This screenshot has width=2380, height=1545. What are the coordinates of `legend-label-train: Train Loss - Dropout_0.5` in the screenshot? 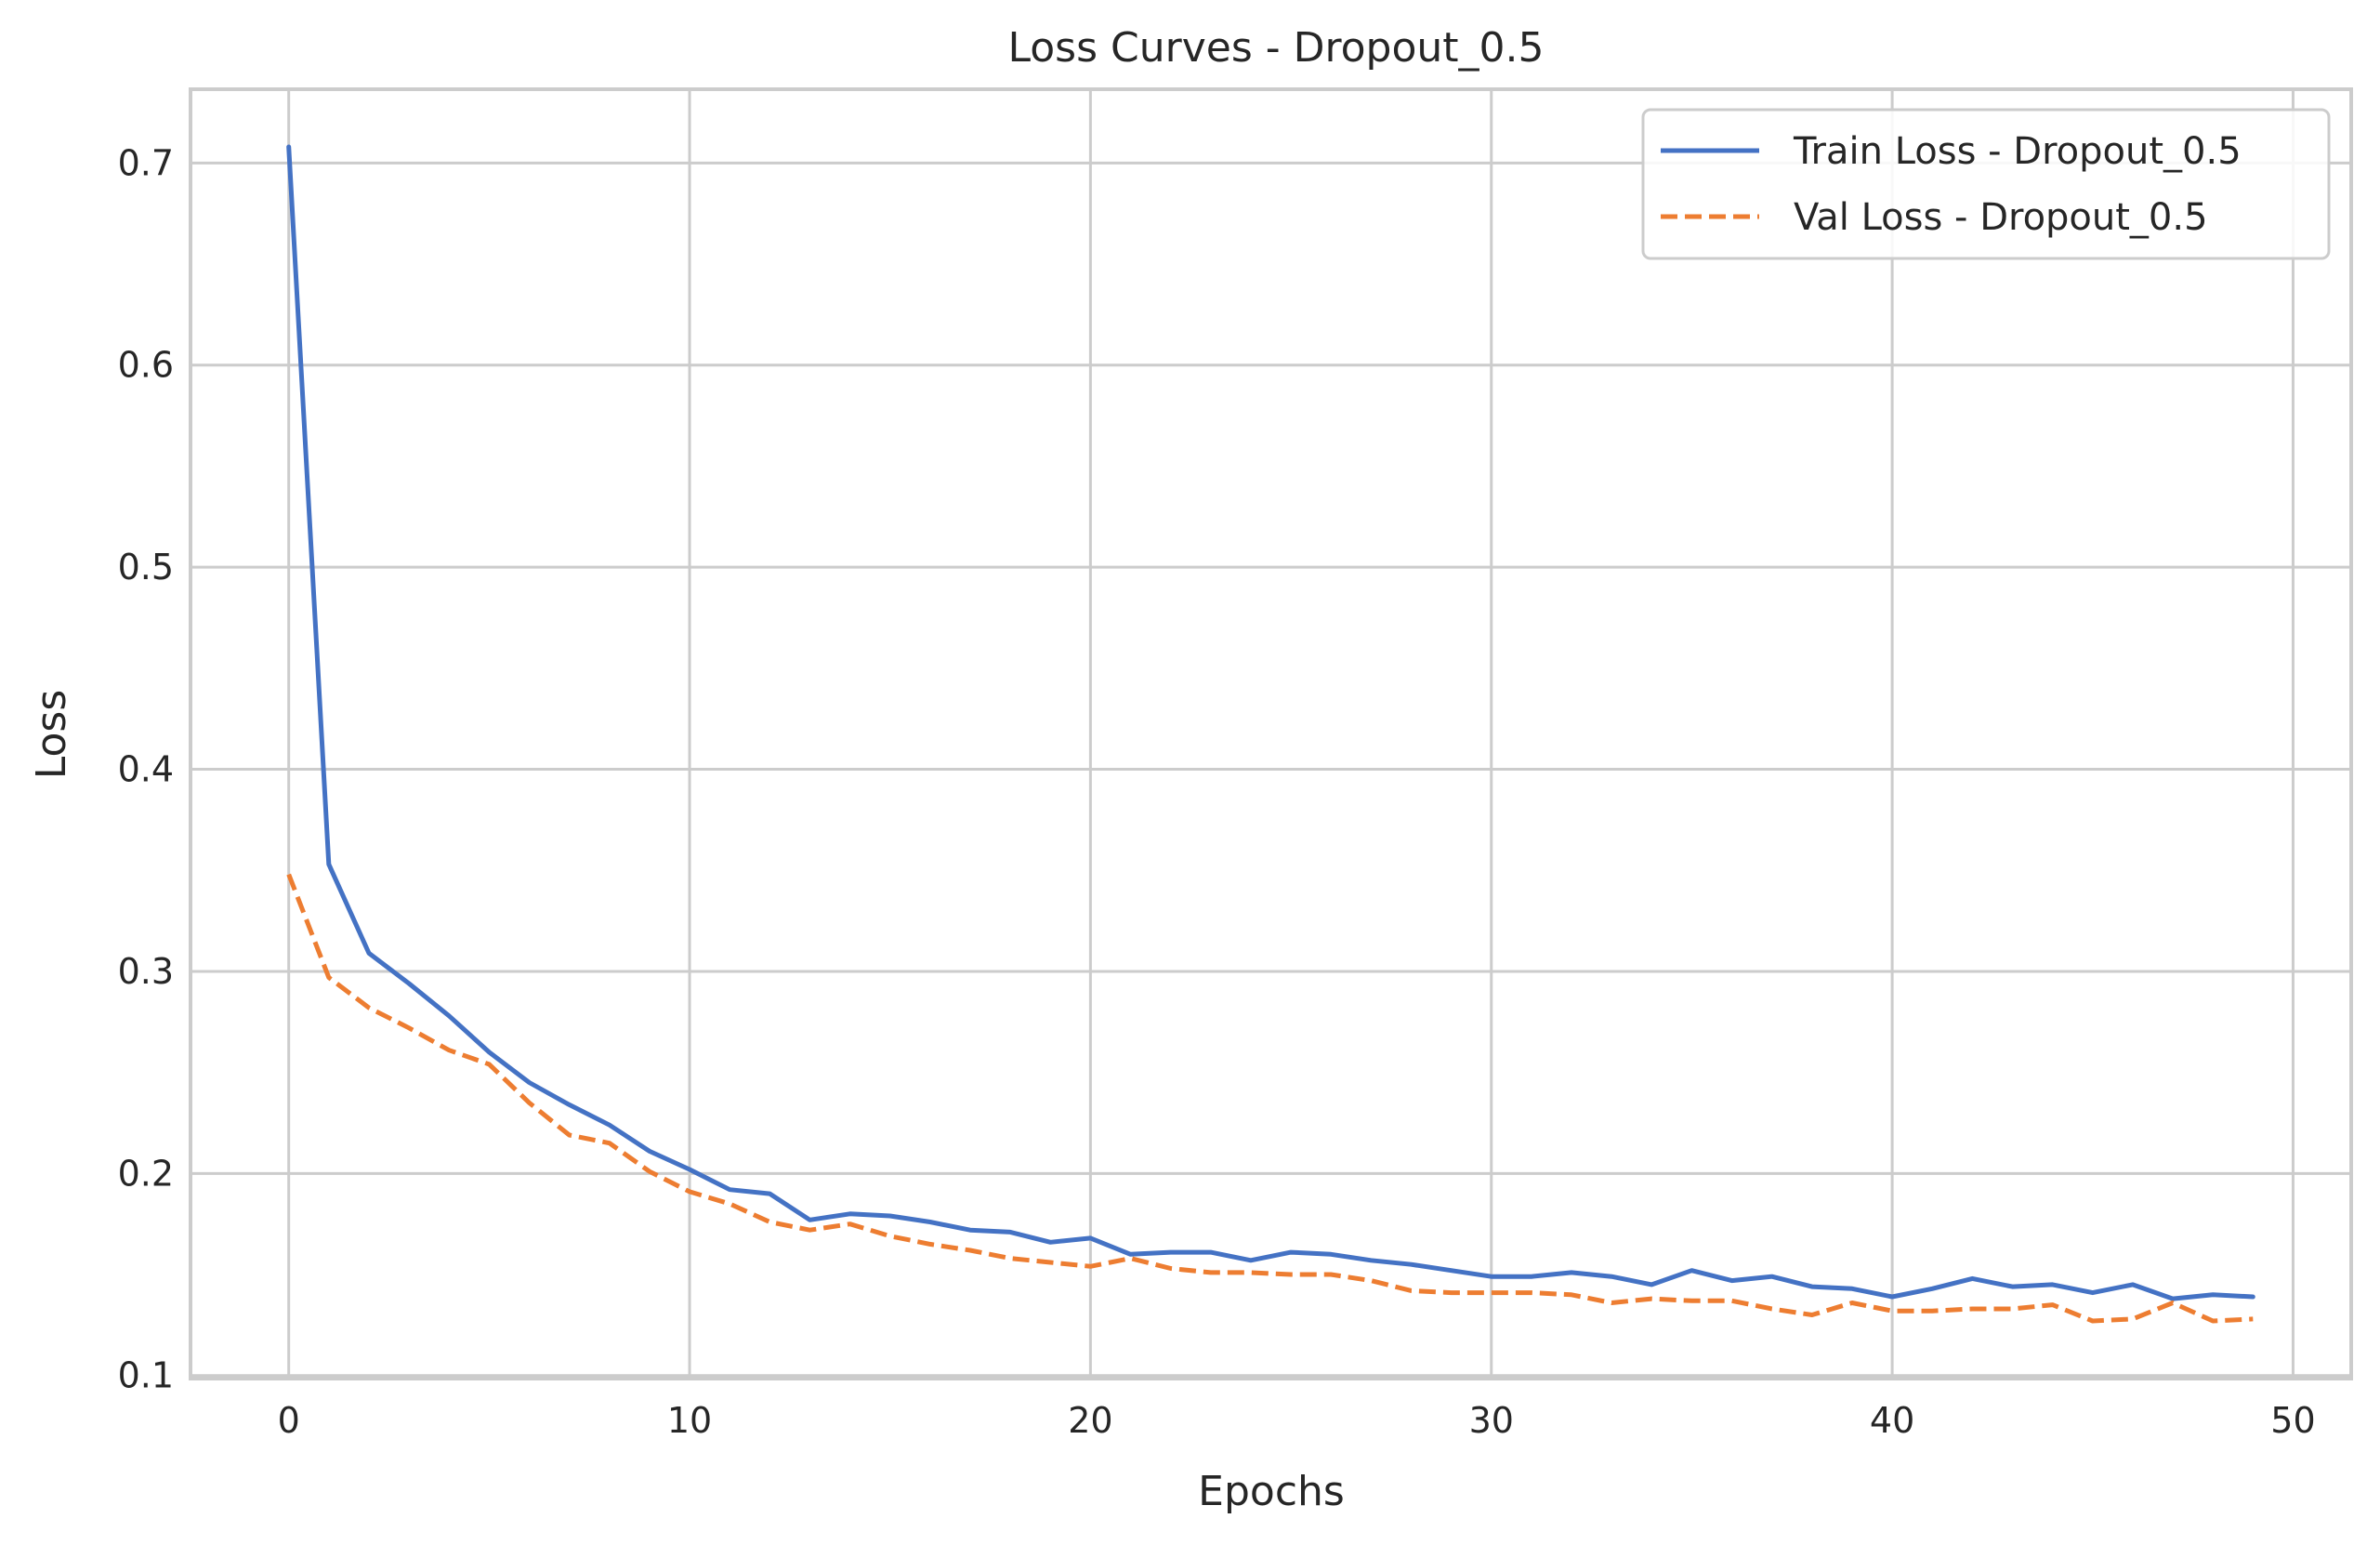 It's located at (2018, 151).